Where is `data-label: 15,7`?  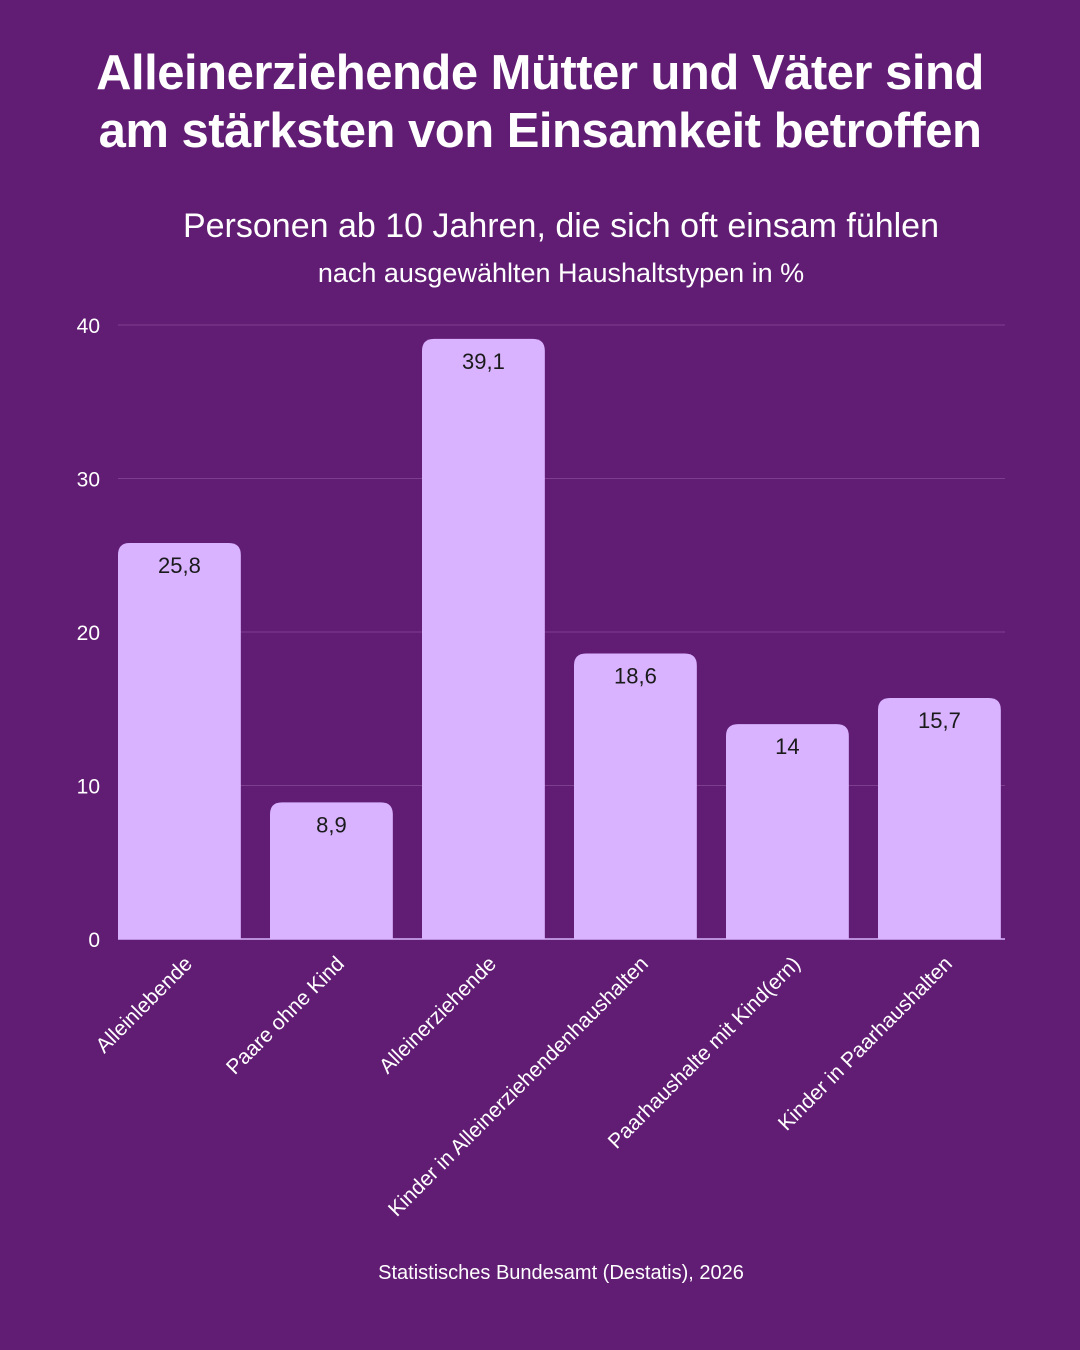
data-label: 15,7 is located at coordinates (939, 720).